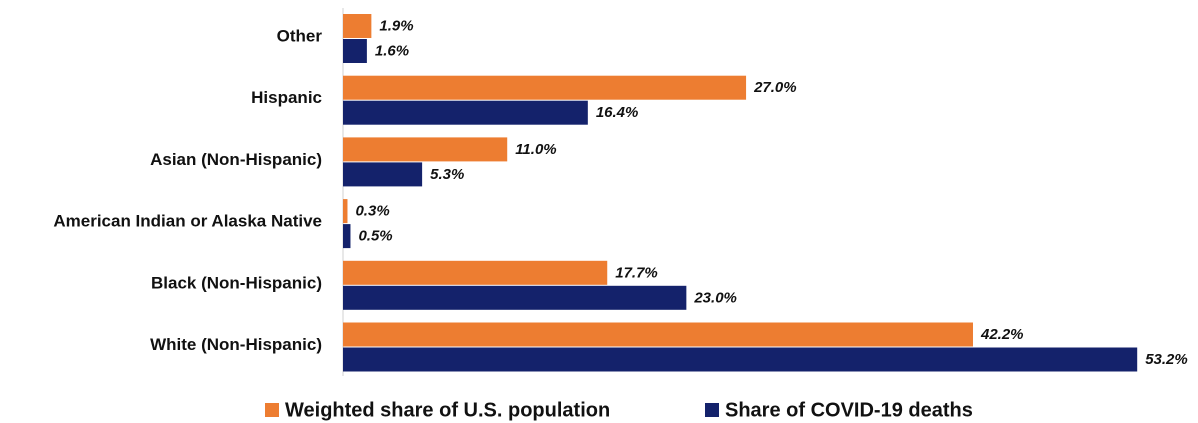 This screenshot has width=1198, height=423. I want to click on category-label: White (Non-Hispanic), so click(236, 344).